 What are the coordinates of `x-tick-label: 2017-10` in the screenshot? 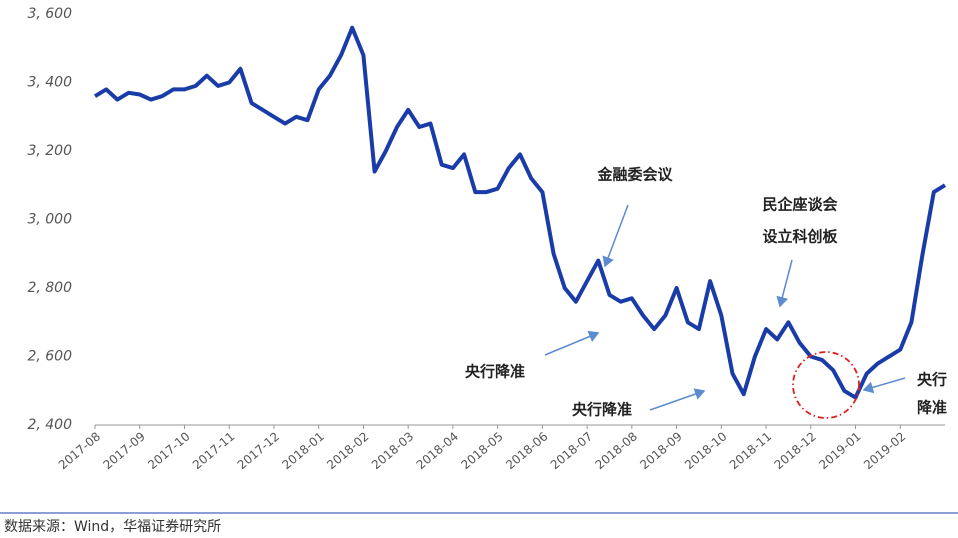 It's located at (168, 450).